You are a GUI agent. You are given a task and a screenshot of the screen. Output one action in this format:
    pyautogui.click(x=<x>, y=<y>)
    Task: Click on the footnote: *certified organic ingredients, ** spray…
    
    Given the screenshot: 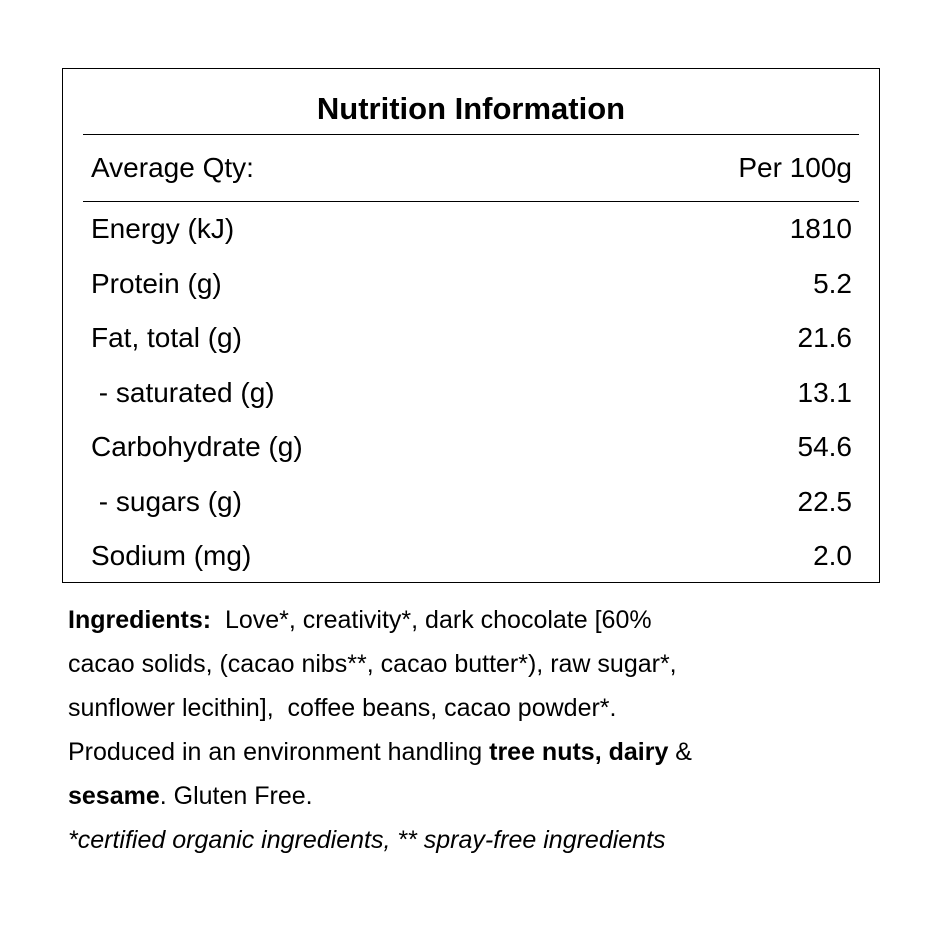 What is the action you would take?
    pyautogui.click(x=367, y=840)
    